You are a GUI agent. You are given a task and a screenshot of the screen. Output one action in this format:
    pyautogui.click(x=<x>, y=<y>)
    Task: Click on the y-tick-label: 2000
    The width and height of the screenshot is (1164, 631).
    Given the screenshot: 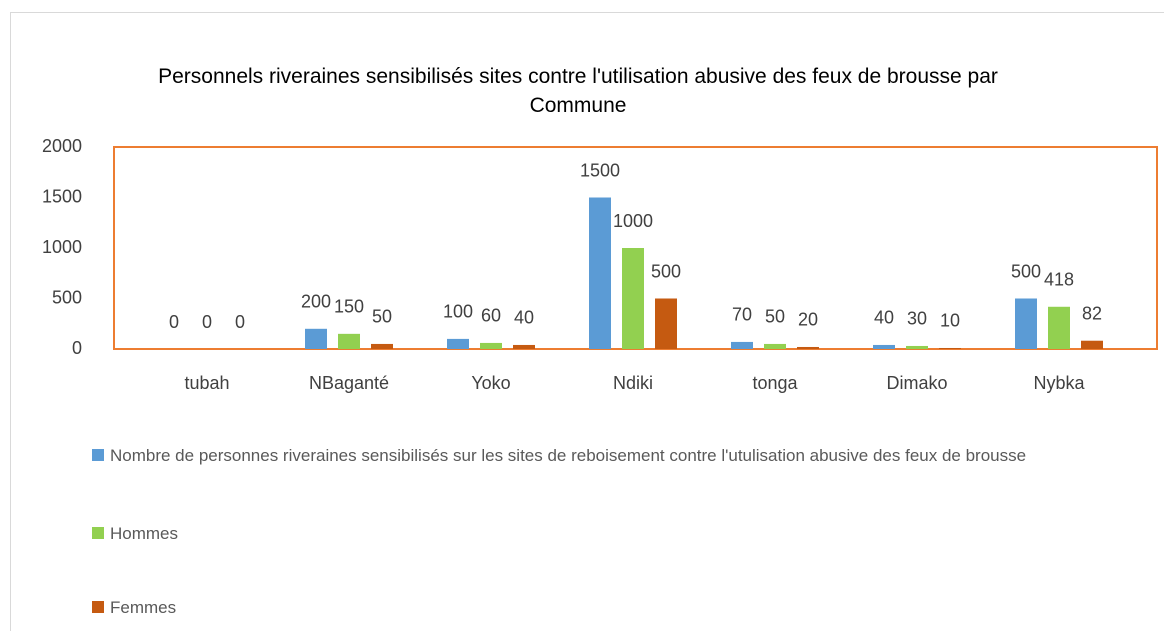 What is the action you would take?
    pyautogui.click(x=62, y=146)
    